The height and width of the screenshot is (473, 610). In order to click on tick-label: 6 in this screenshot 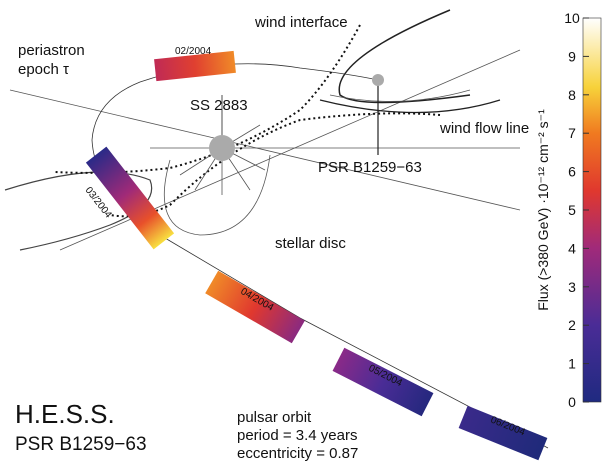, I will do `click(572, 172)`.